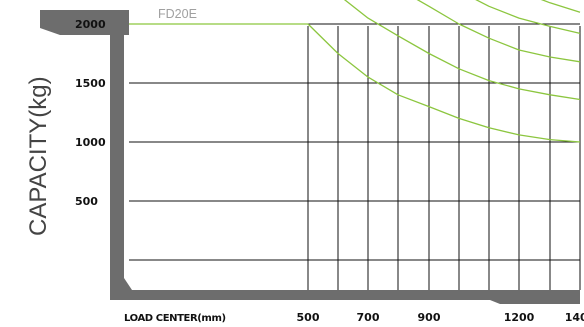 The width and height of the screenshot is (584, 327). I want to click on x-tick-label: 700, so click(368, 317).